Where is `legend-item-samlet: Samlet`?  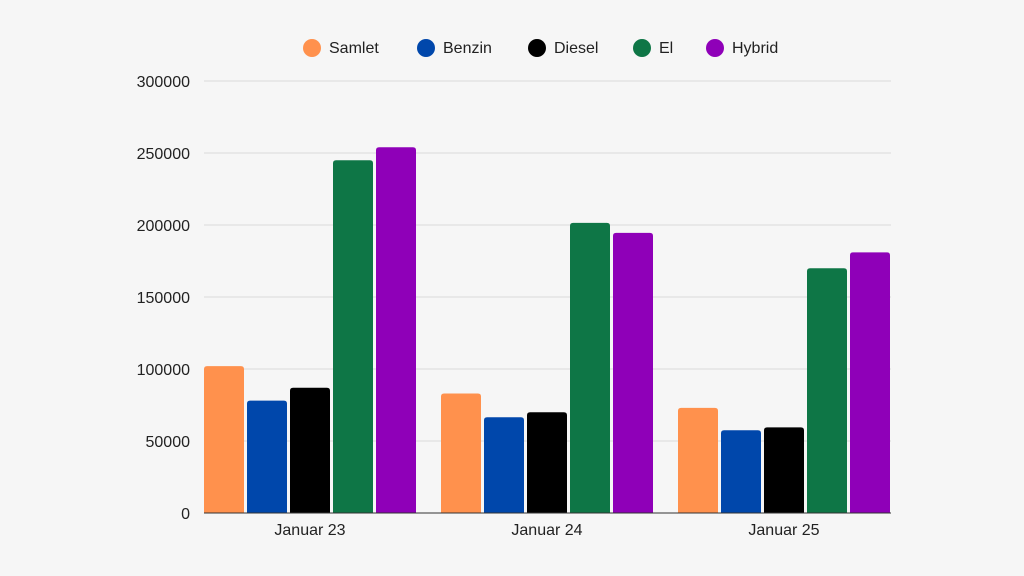
legend-item-samlet: Samlet is located at coordinates (341, 48).